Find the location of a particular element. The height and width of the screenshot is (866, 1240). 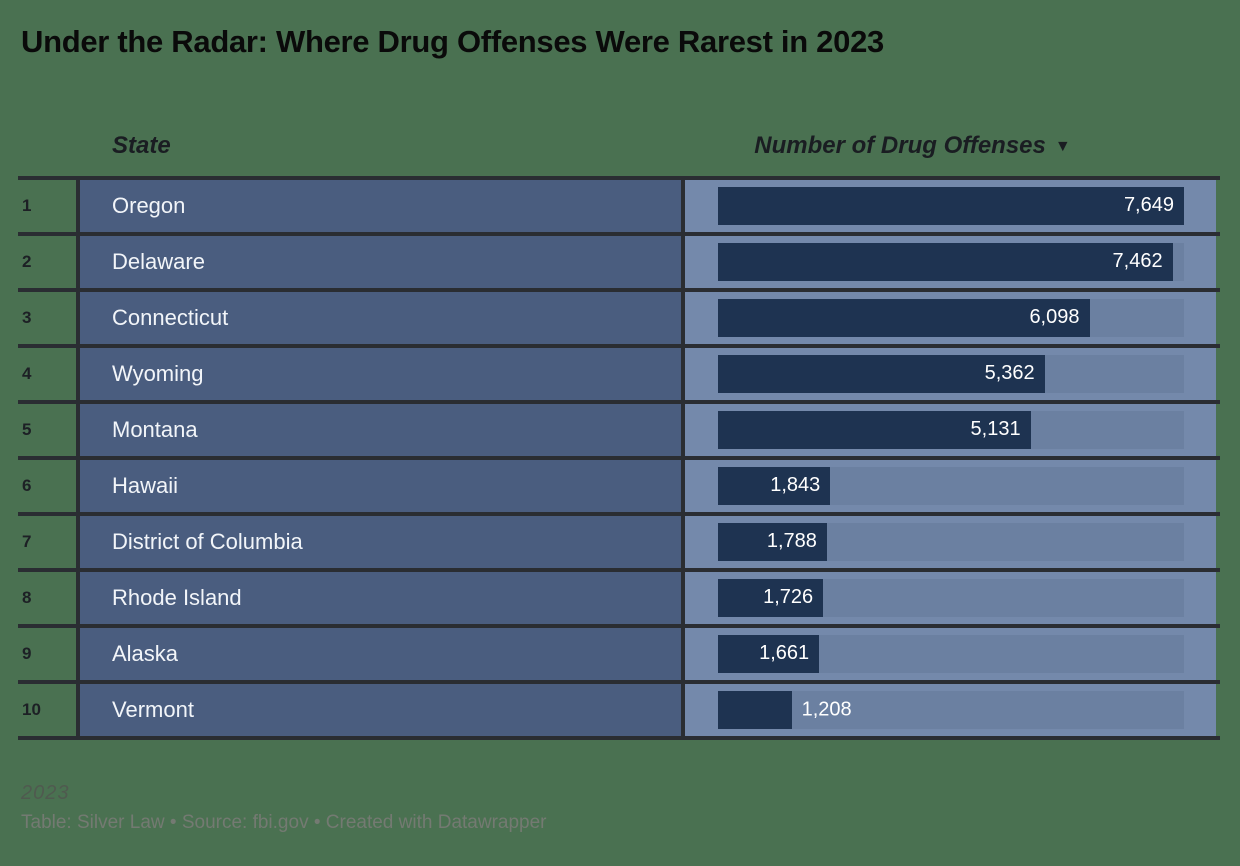

bar-cell: 1,843 is located at coordinates (948, 485).